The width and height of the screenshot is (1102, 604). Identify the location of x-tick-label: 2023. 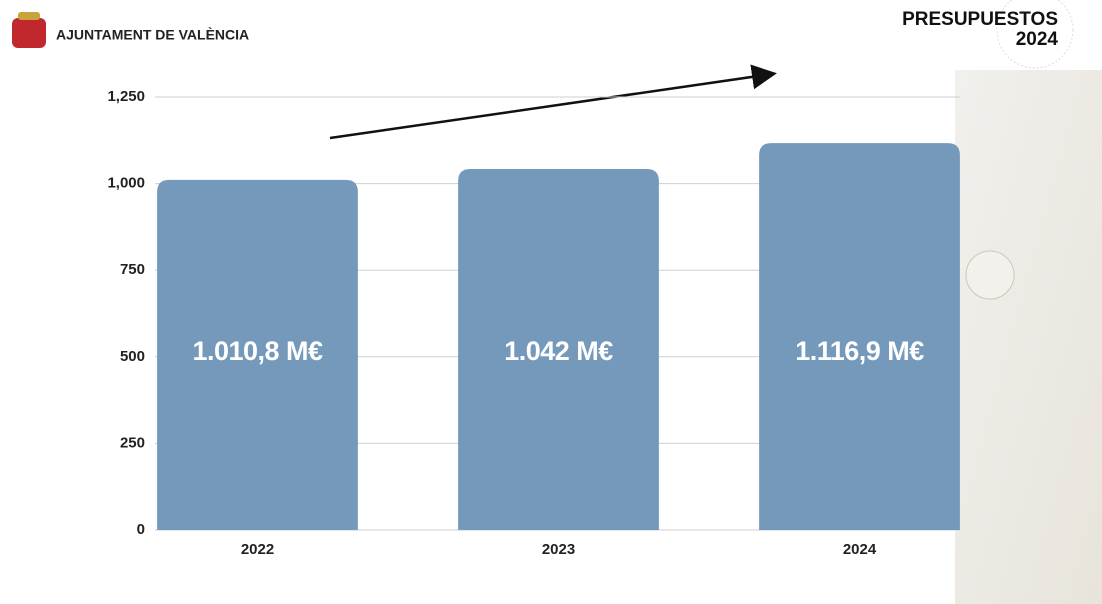
(558, 549).